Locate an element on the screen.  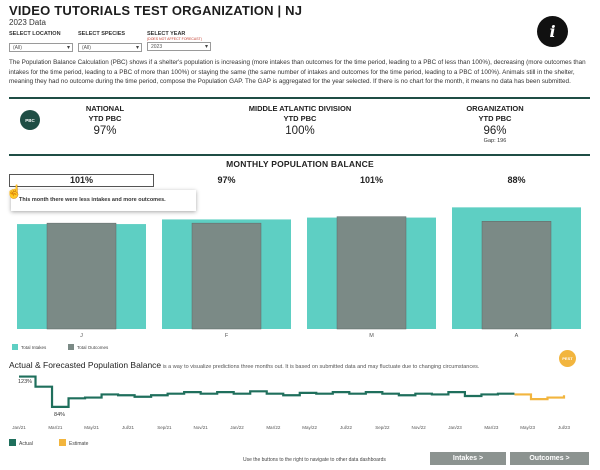
outcomes-nav-button: Outcomes > is located at coordinates (549, 458).